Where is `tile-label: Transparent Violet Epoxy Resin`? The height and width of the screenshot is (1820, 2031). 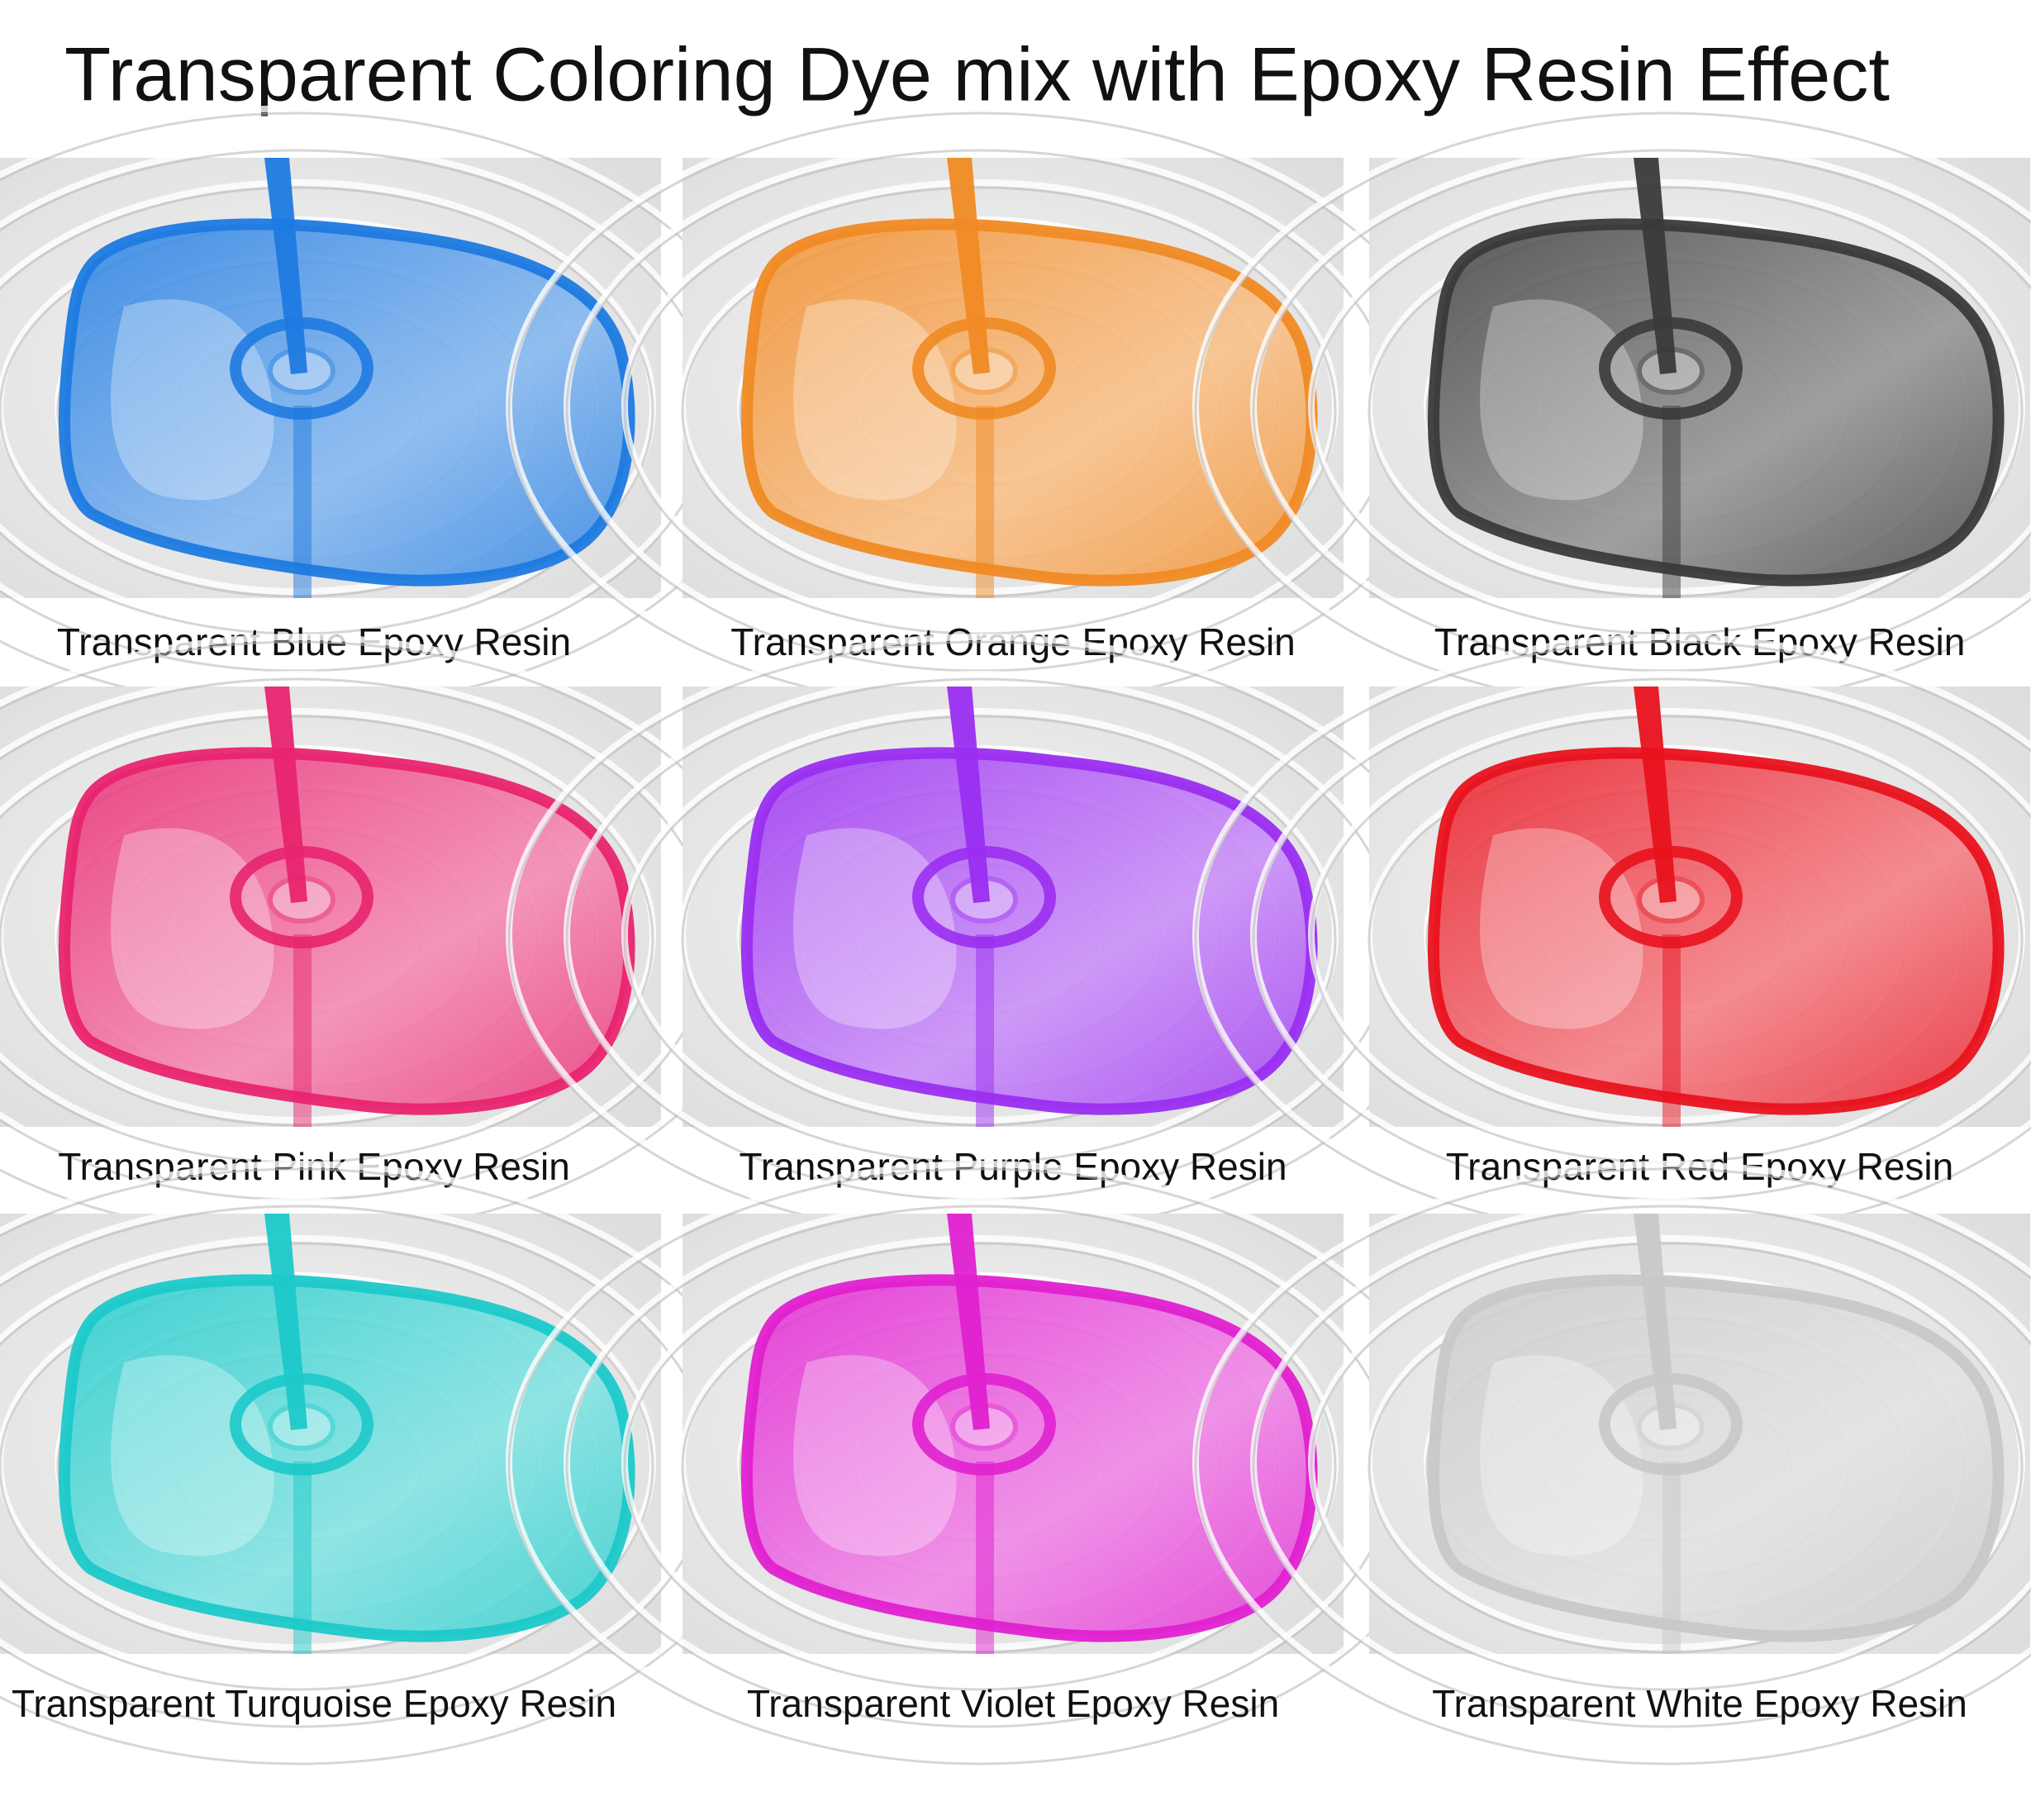 tile-label: Transparent Violet Epoxy Resin is located at coordinates (1013, 1703).